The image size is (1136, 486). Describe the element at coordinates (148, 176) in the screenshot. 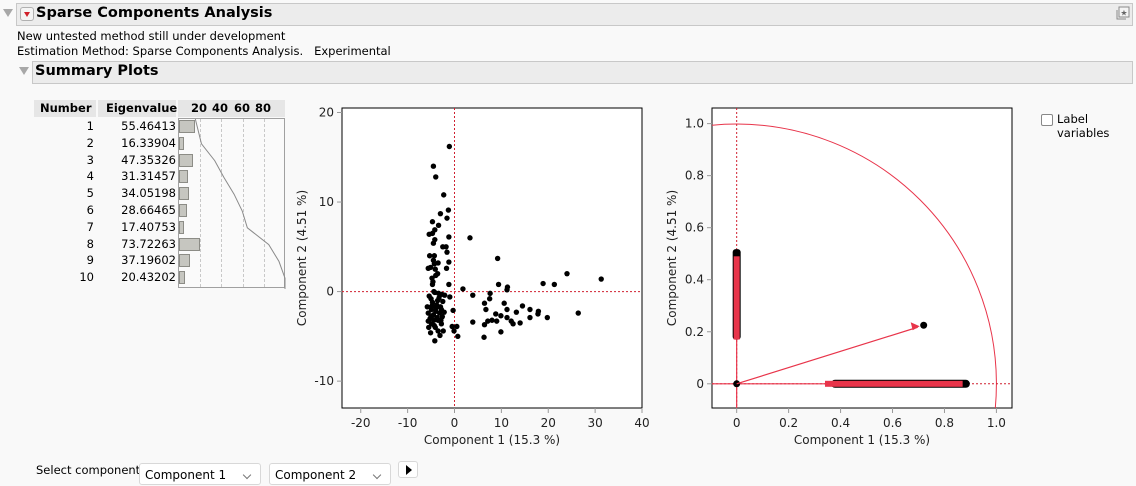

I see `row-eigenvalue: 31.31457` at that location.